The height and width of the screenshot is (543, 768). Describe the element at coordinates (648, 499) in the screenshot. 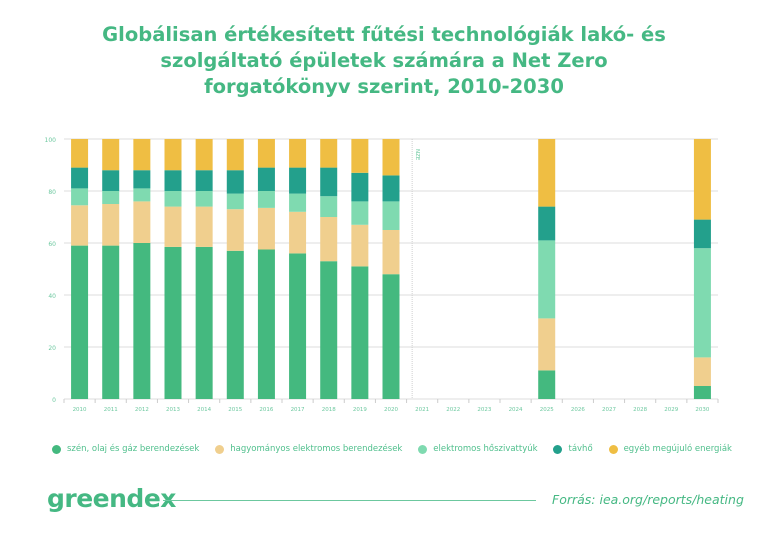

I see `source-text: Forrás: iea.org/reports/heating` at that location.